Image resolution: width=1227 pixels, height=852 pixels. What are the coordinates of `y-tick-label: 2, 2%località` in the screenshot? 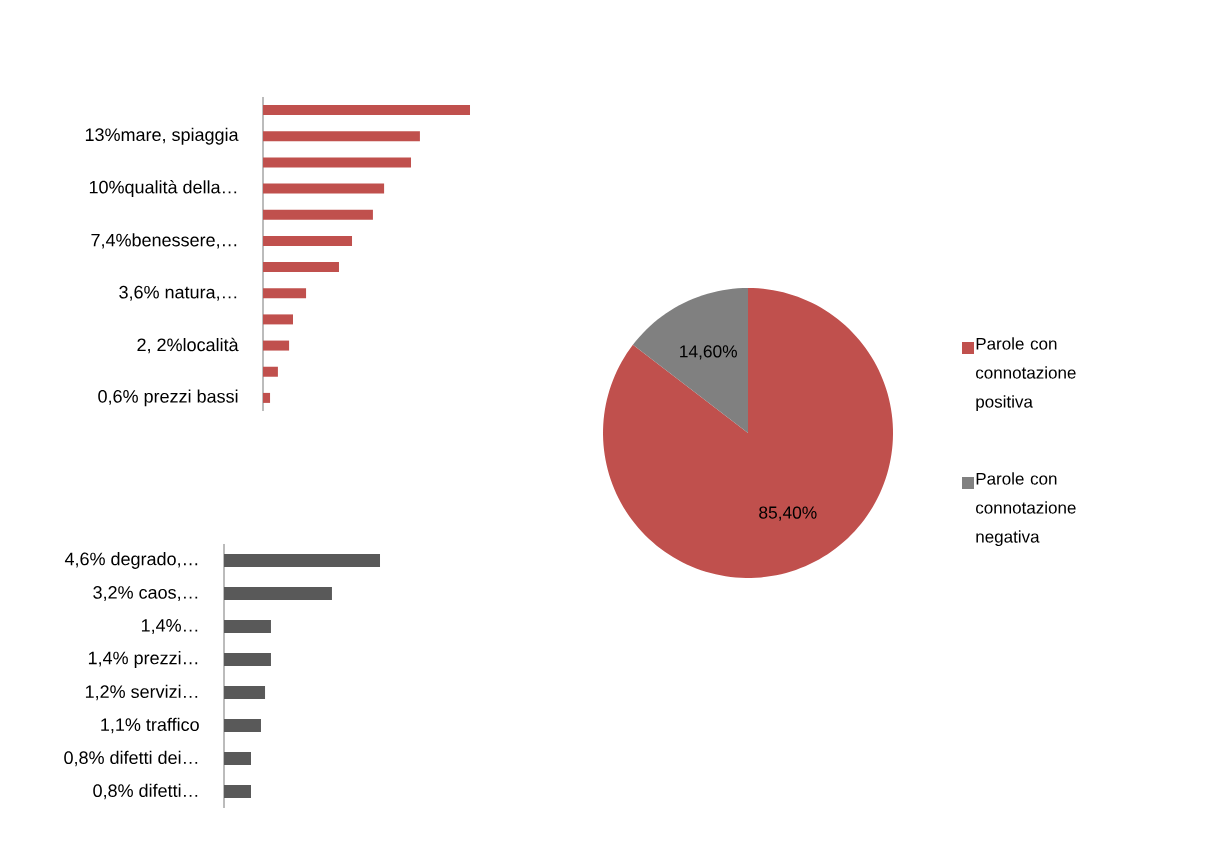 It's located at (188, 345).